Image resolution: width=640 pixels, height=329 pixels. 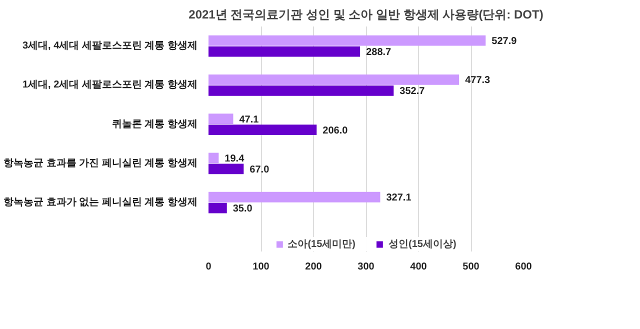 I want to click on data-label: 19.4, so click(x=234, y=158).